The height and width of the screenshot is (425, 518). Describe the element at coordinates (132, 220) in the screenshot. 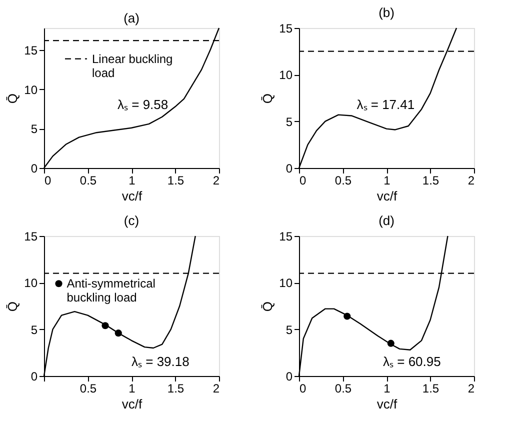

I see `chart-title: (c)` at that location.